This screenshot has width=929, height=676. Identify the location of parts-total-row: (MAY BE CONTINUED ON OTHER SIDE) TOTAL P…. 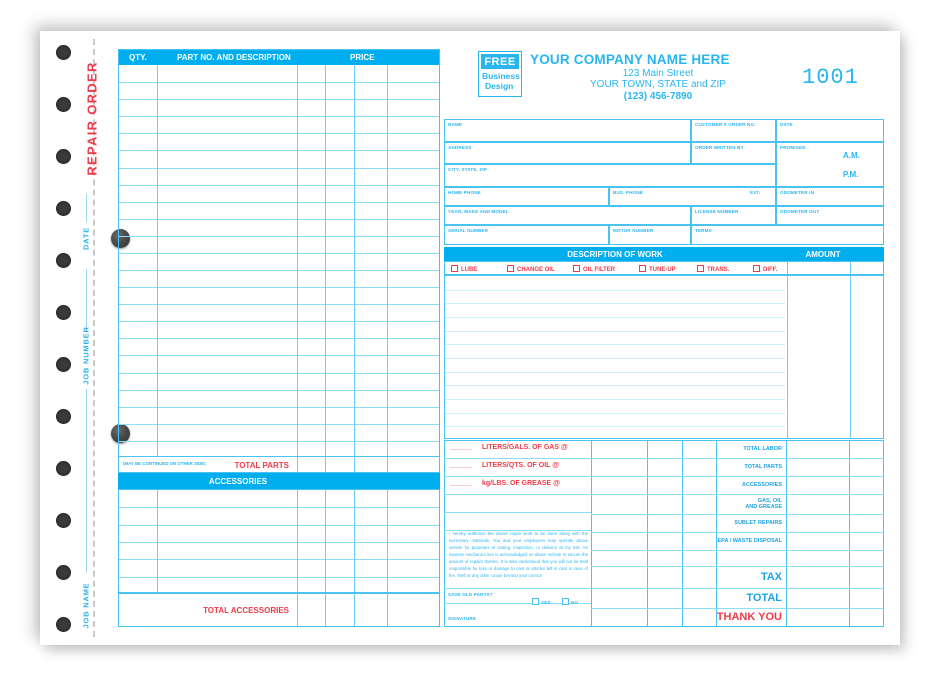
(279, 464).